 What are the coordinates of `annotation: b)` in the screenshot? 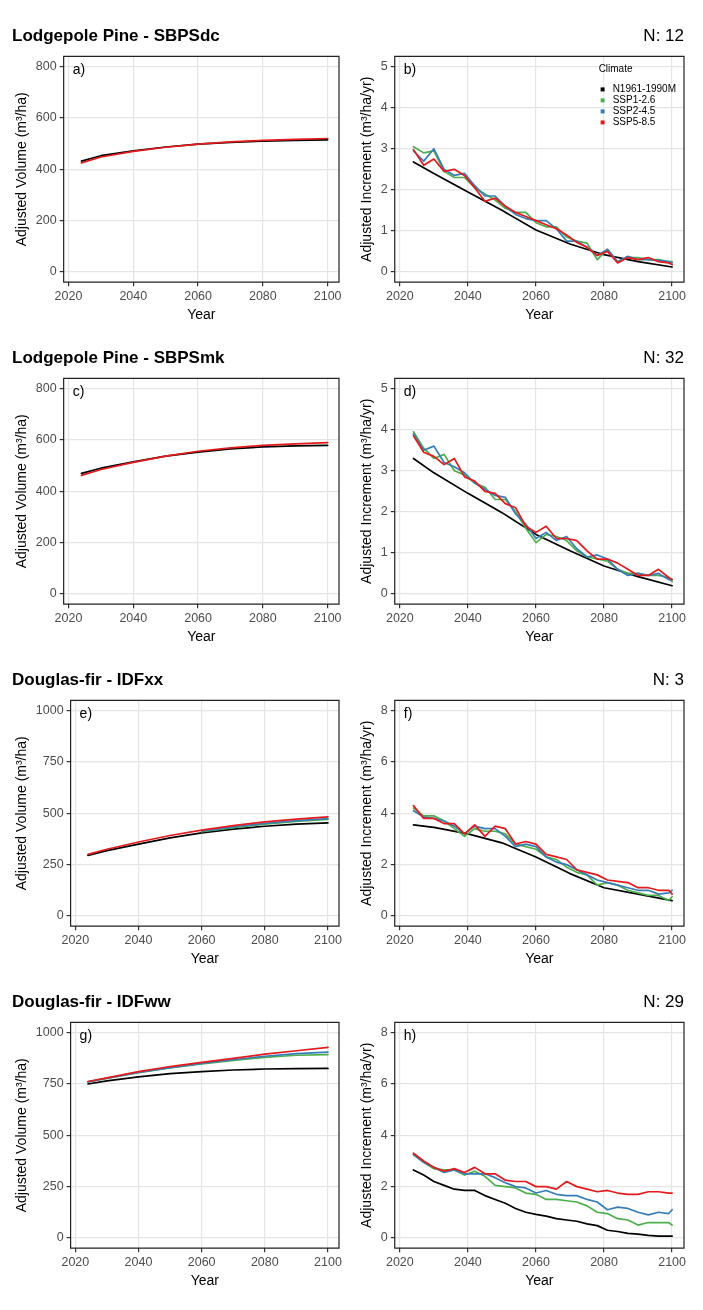 It's located at (410, 69).